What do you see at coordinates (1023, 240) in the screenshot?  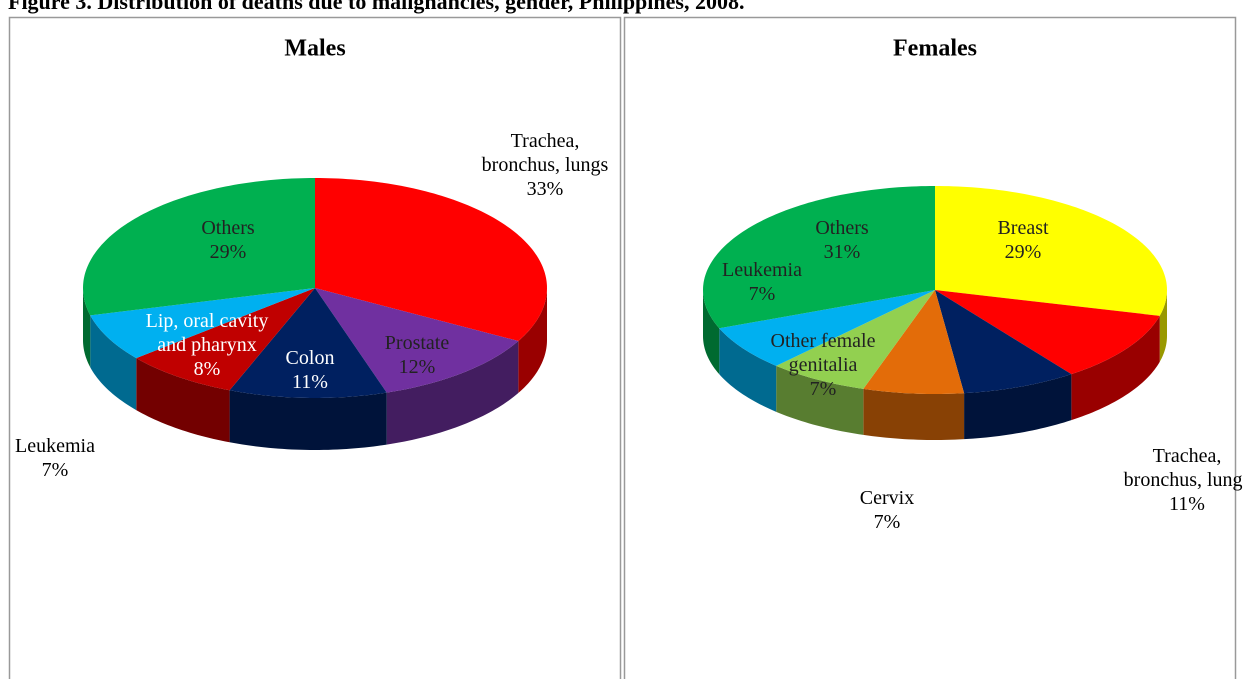 I see `slice-label-box: Breast 29%` at bounding box center [1023, 240].